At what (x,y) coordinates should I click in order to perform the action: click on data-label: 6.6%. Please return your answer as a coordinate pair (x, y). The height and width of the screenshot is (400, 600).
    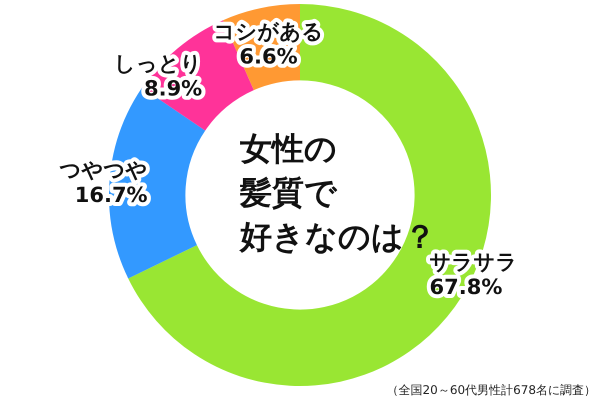
    Looking at the image, I should click on (268, 56).